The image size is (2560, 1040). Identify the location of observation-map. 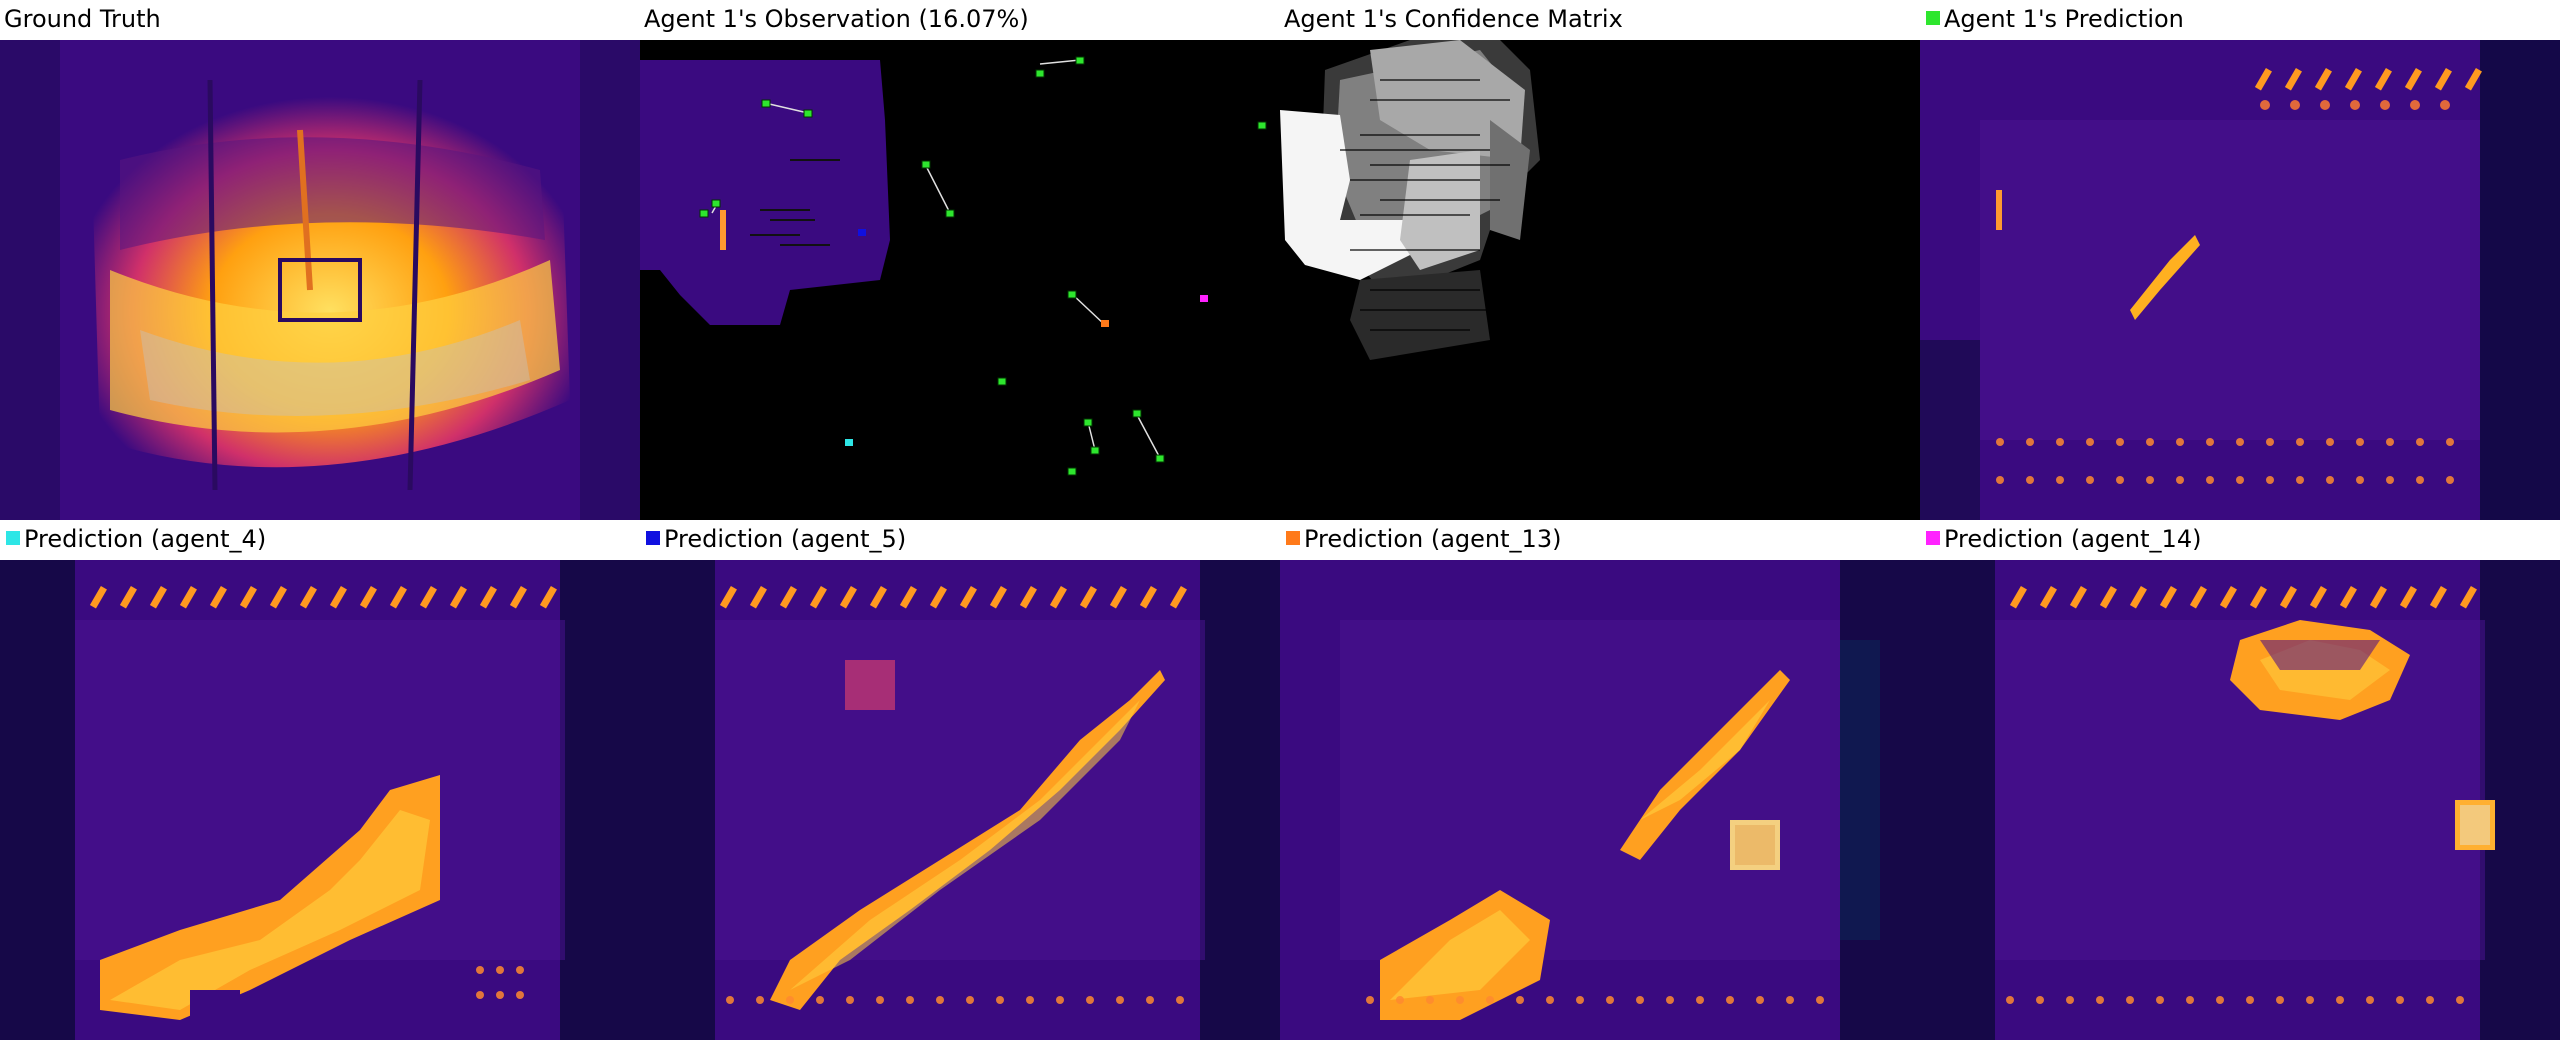
(960, 280).